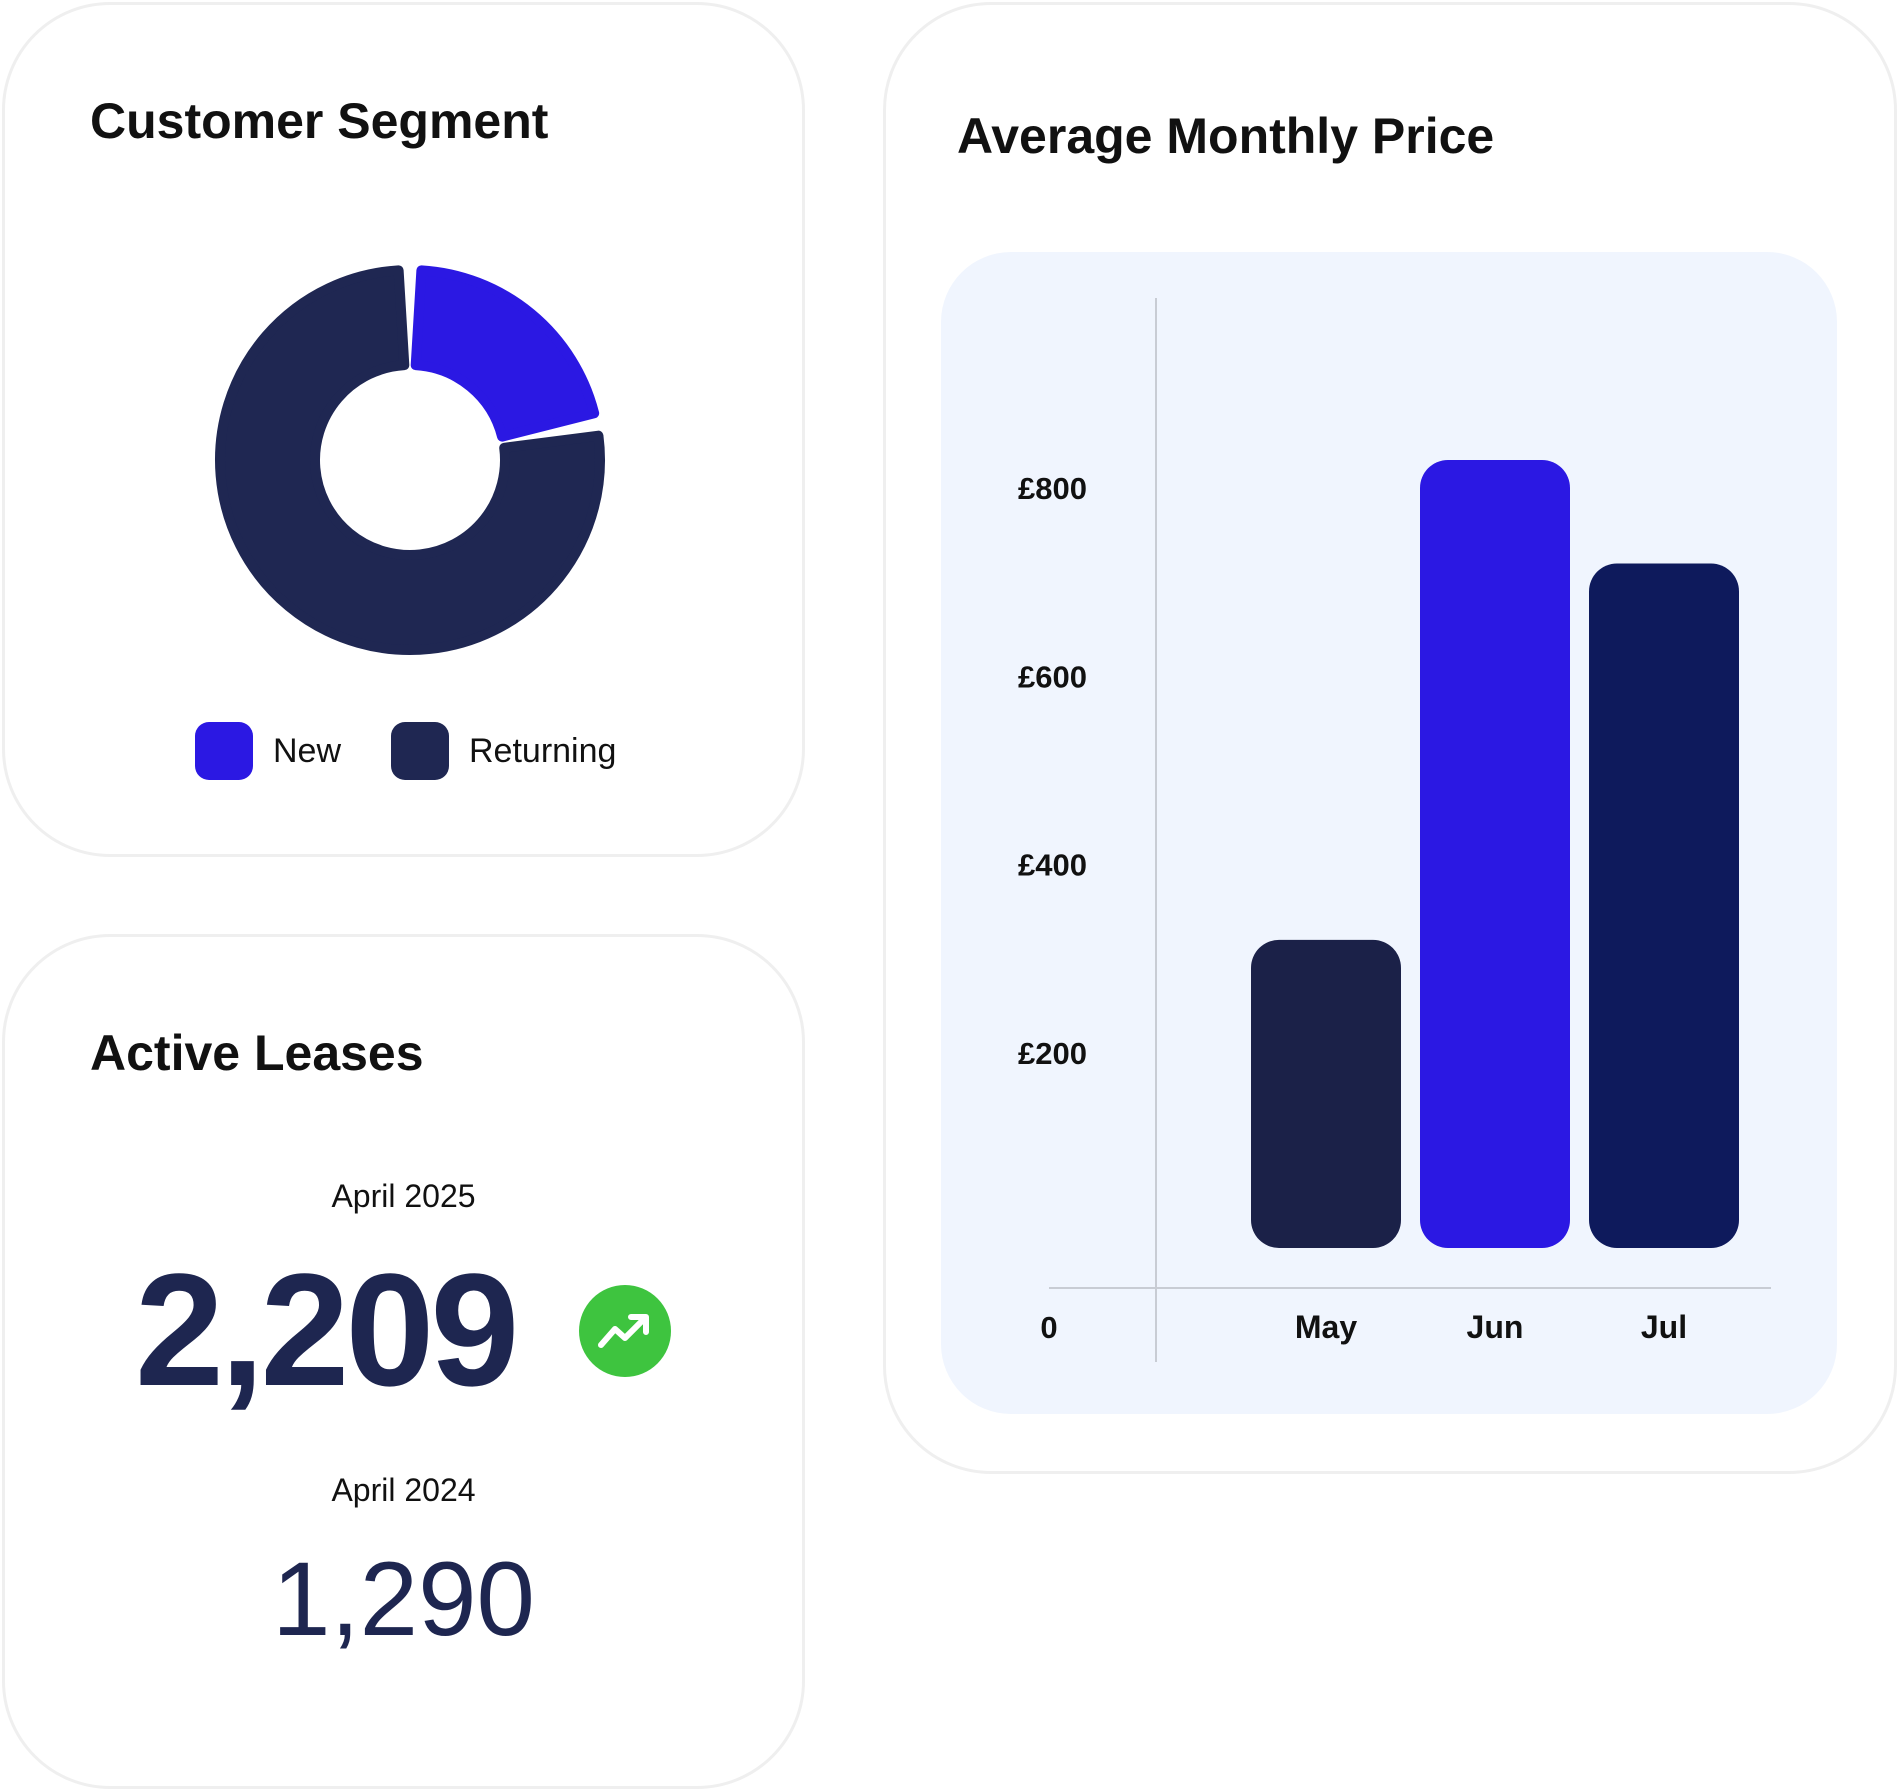 This screenshot has width=1898, height=1791. I want to click on current-period-label: April 2025, so click(403, 1196).